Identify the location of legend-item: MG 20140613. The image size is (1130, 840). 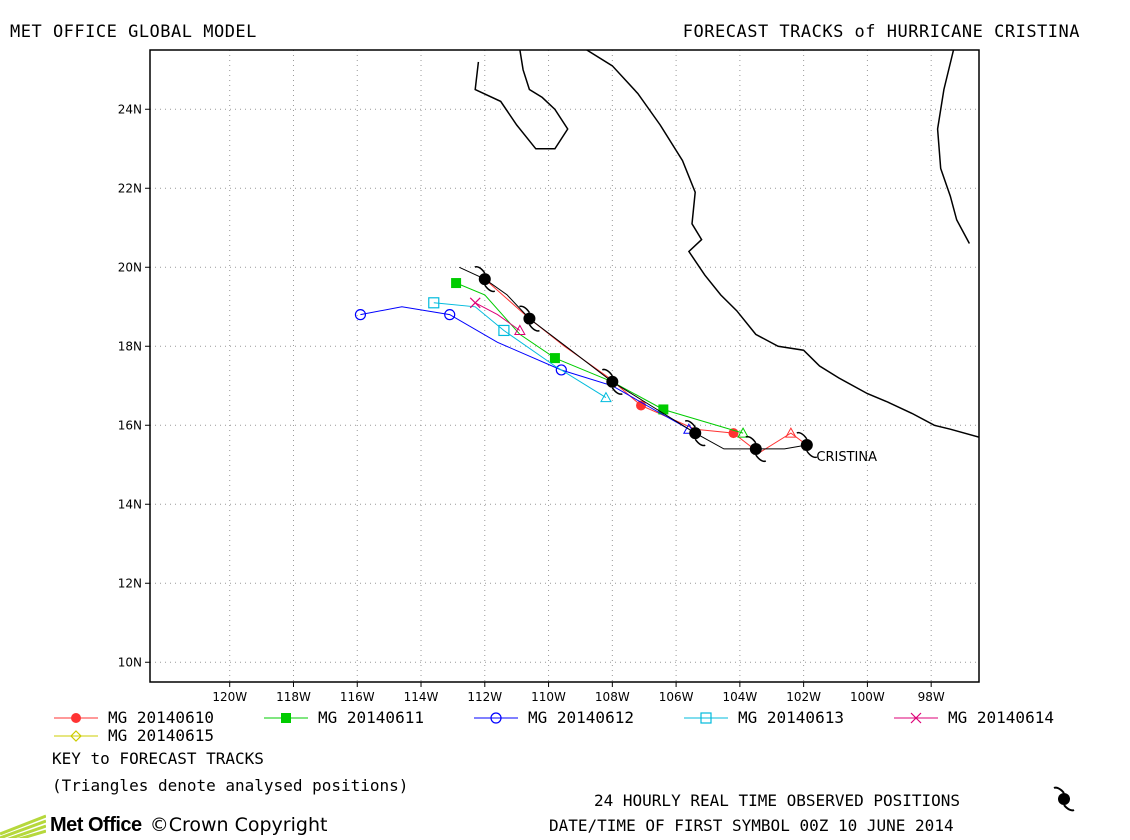
(763, 717).